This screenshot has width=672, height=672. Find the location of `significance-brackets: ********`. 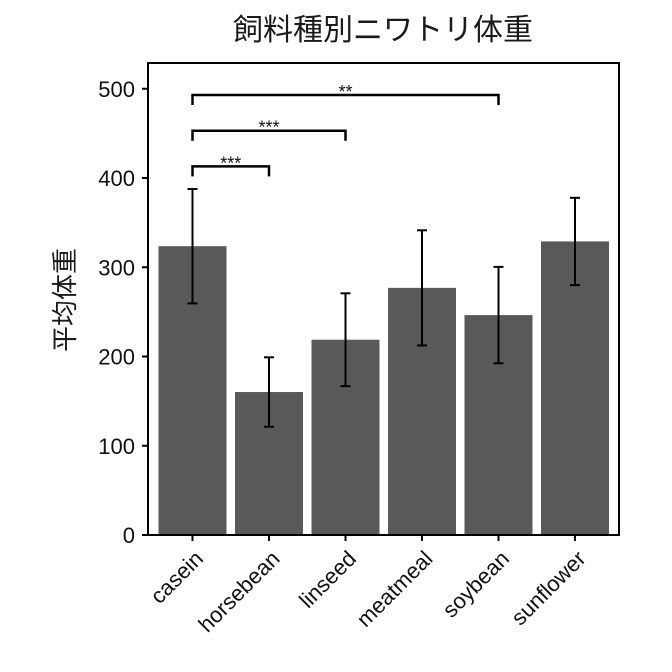

significance-brackets: ******** is located at coordinates (345, 129).